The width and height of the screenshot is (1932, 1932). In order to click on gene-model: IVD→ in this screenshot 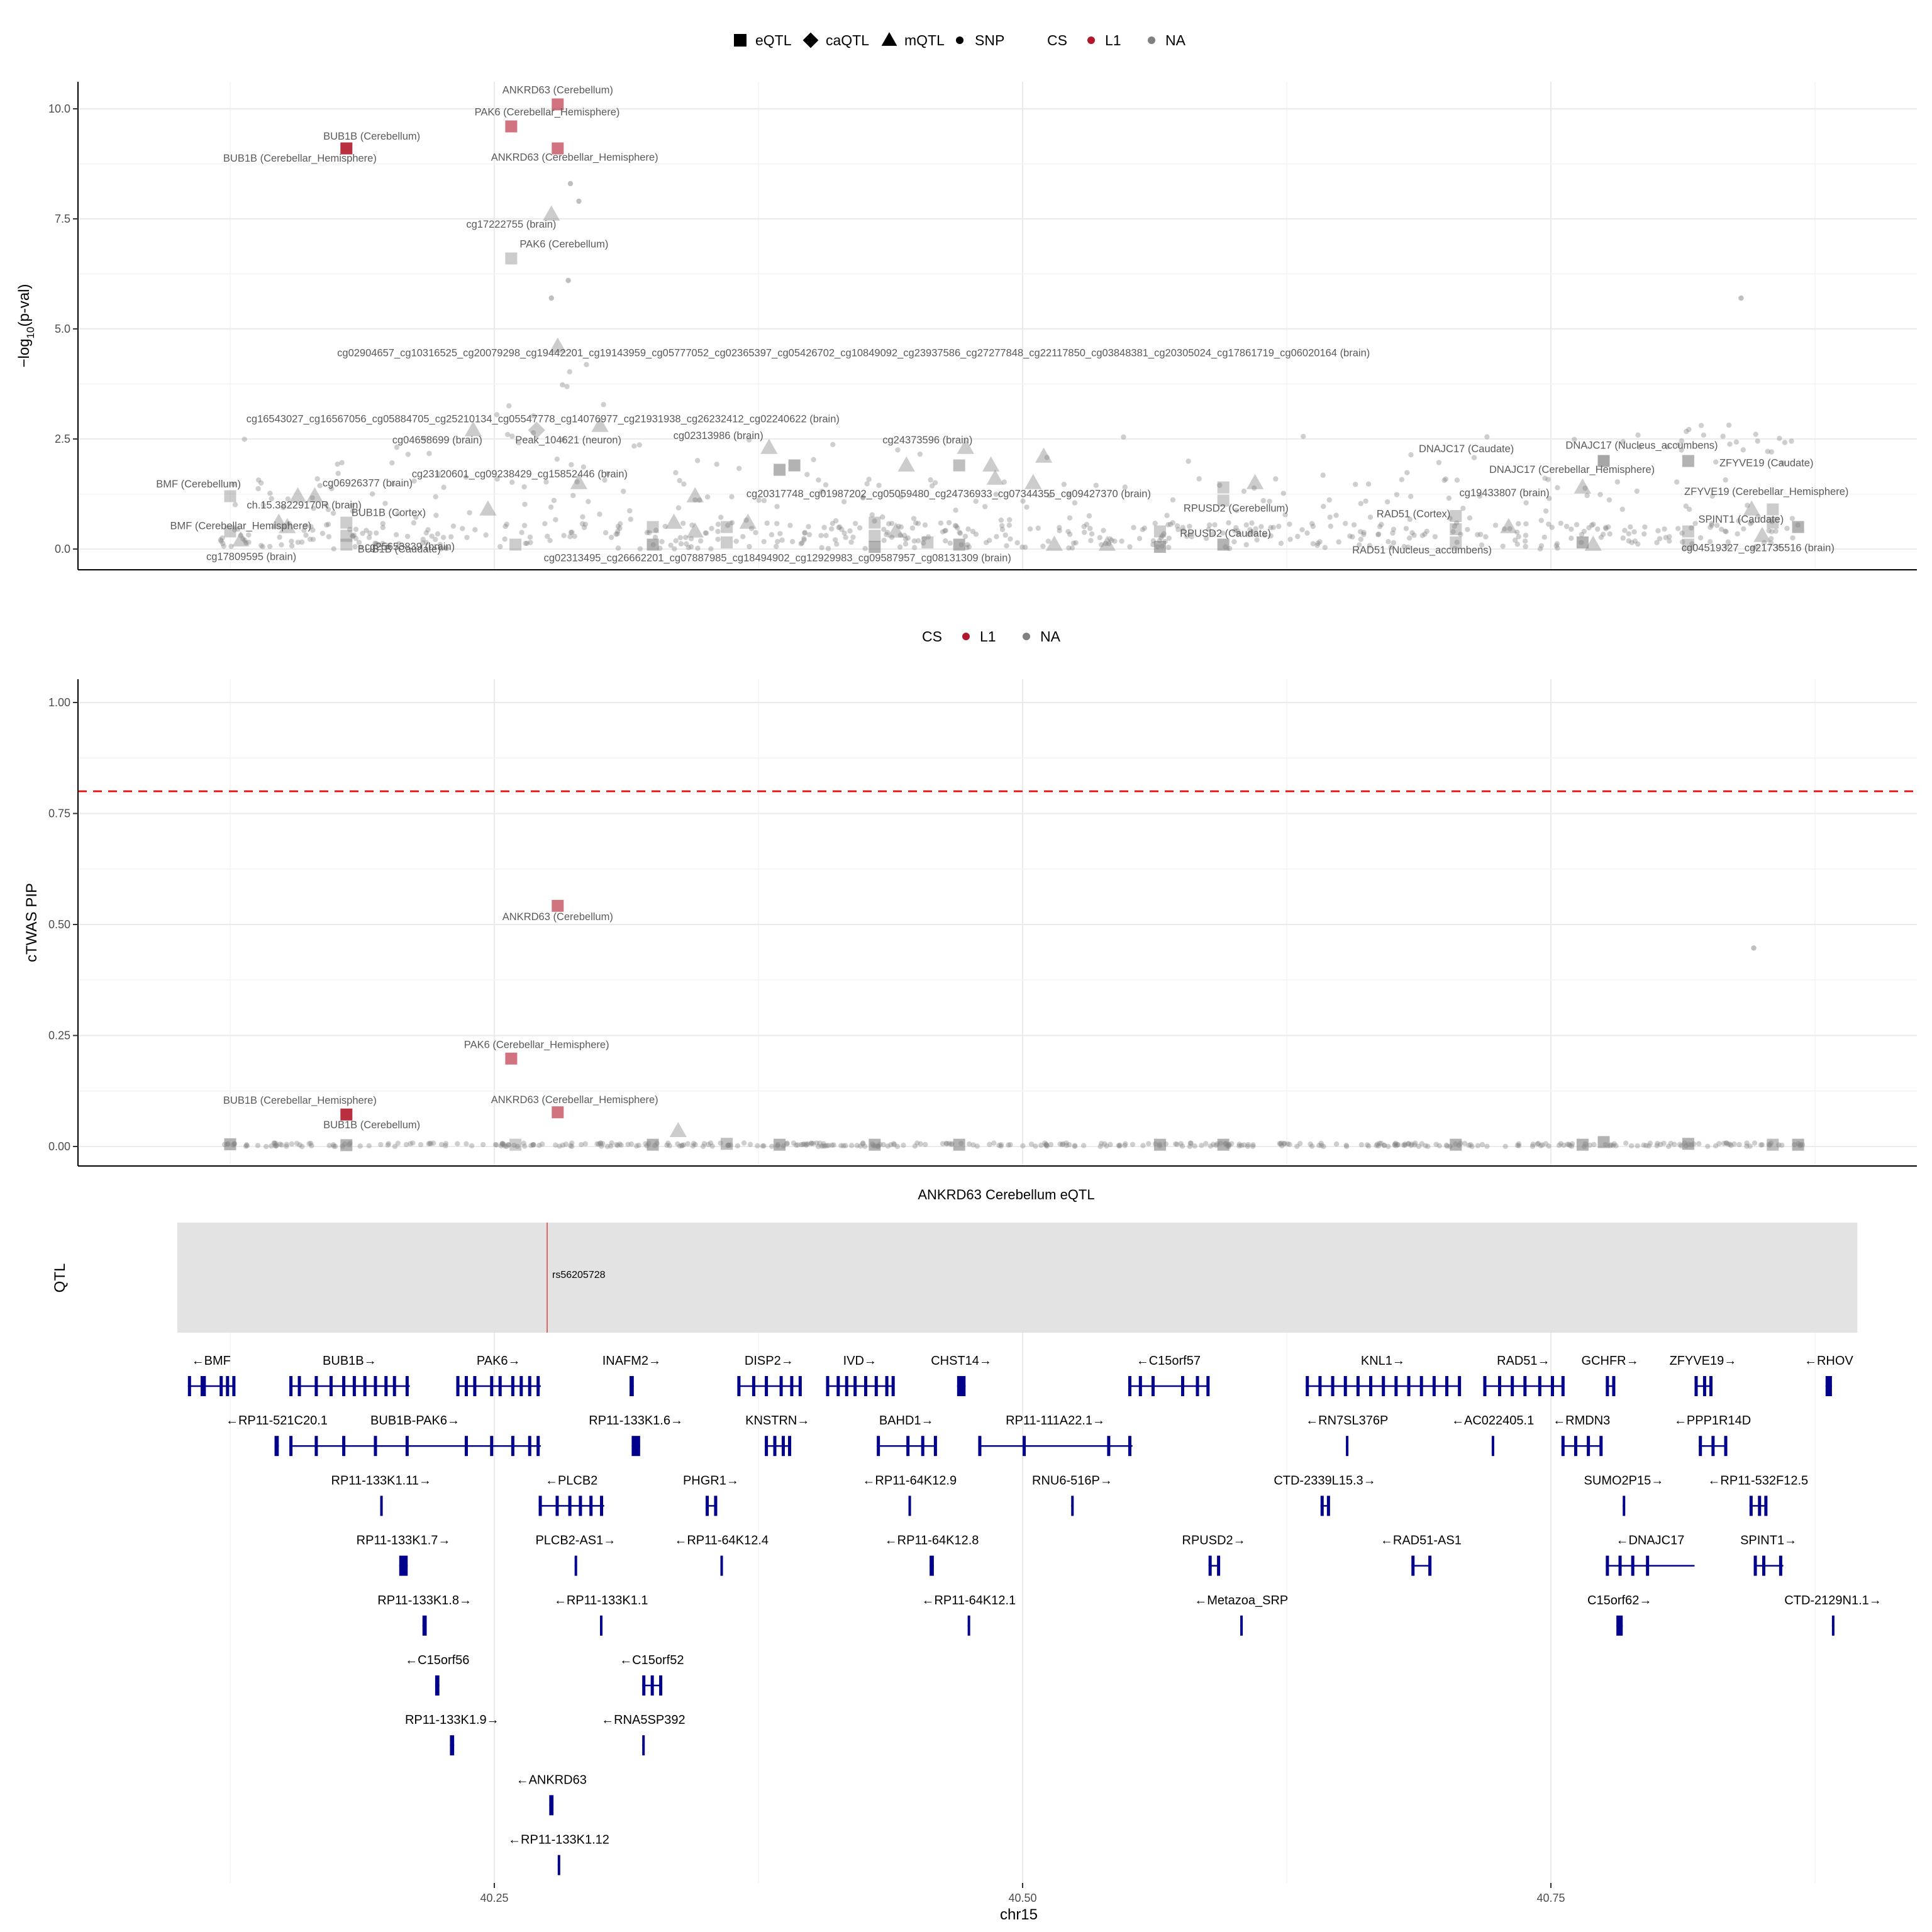, I will do `click(860, 1375)`.